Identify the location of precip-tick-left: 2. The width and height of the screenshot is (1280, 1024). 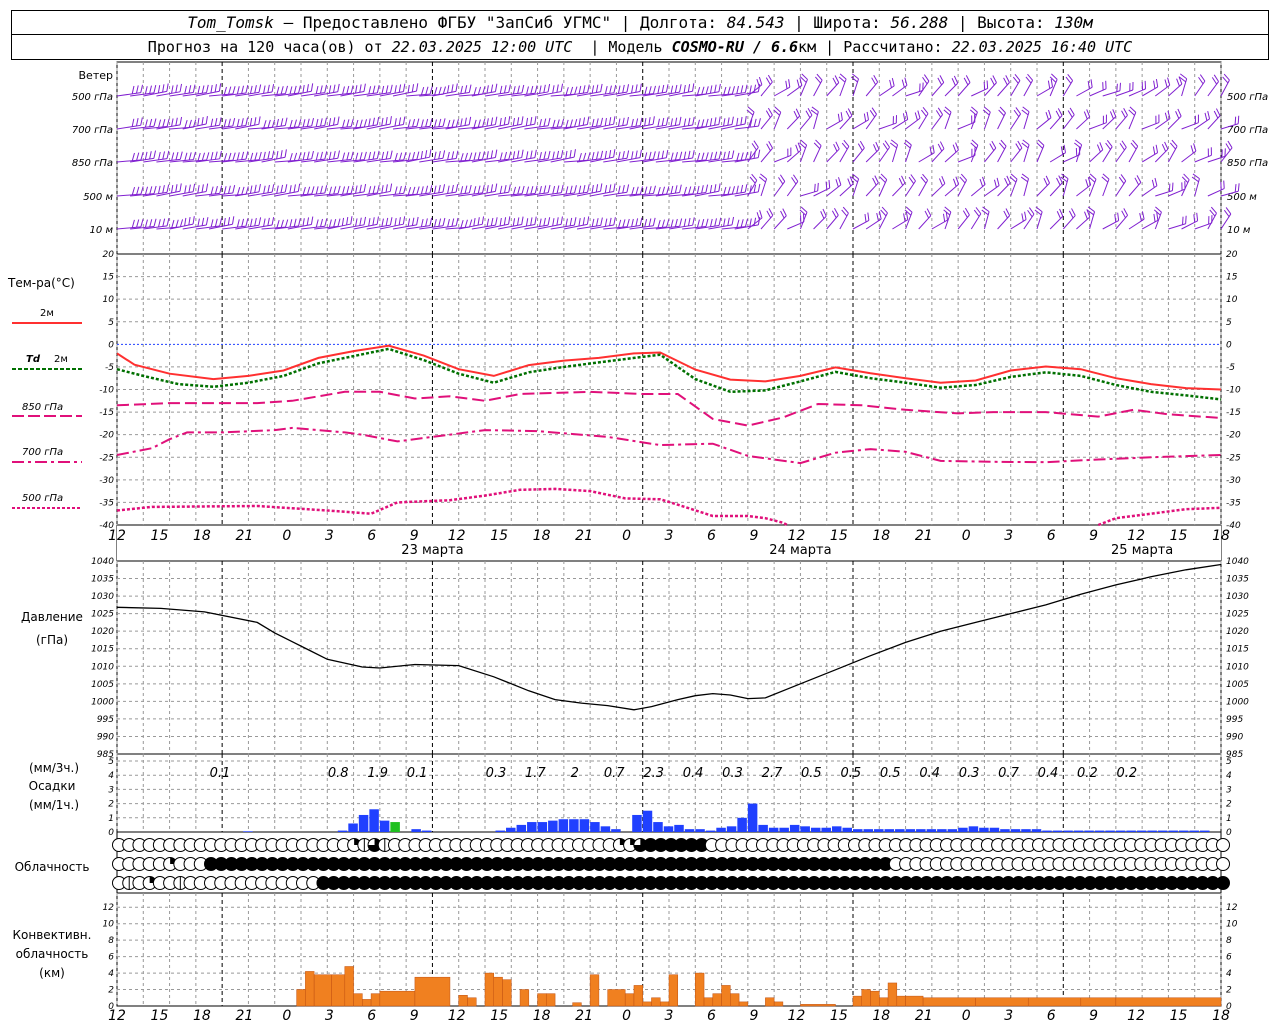
(111, 805).